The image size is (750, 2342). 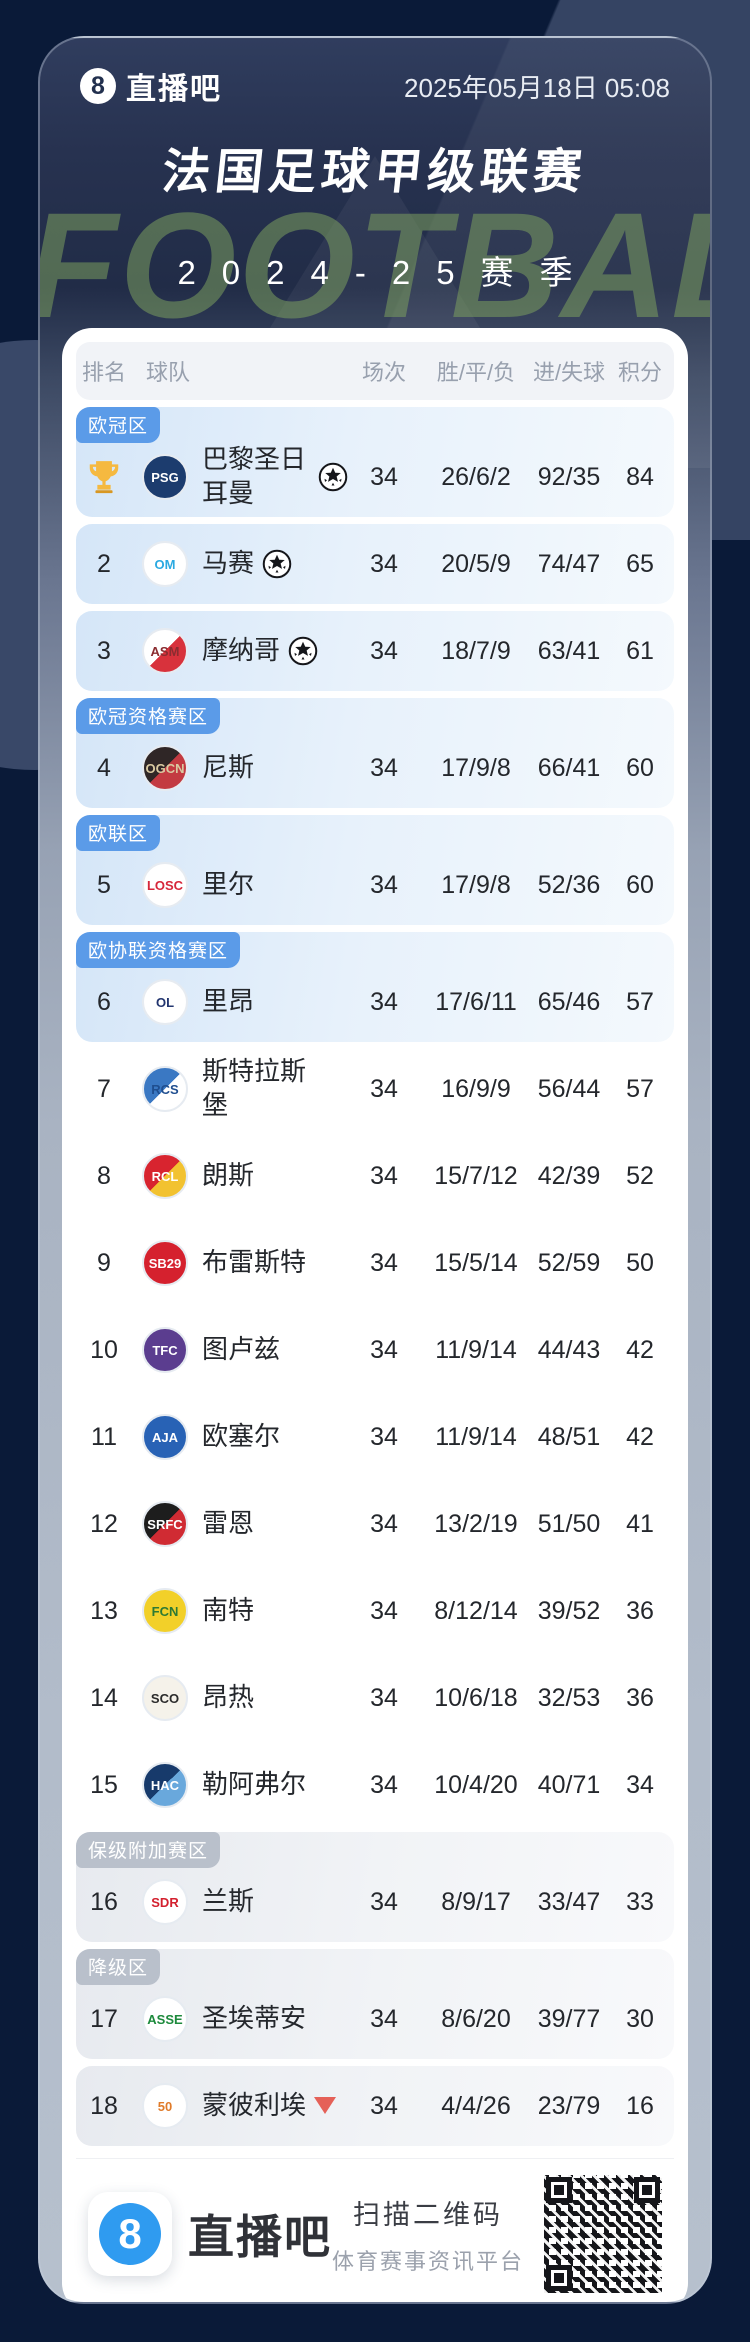 What do you see at coordinates (165, 651) in the screenshot?
I see `team-logo-cell: ASM` at bounding box center [165, 651].